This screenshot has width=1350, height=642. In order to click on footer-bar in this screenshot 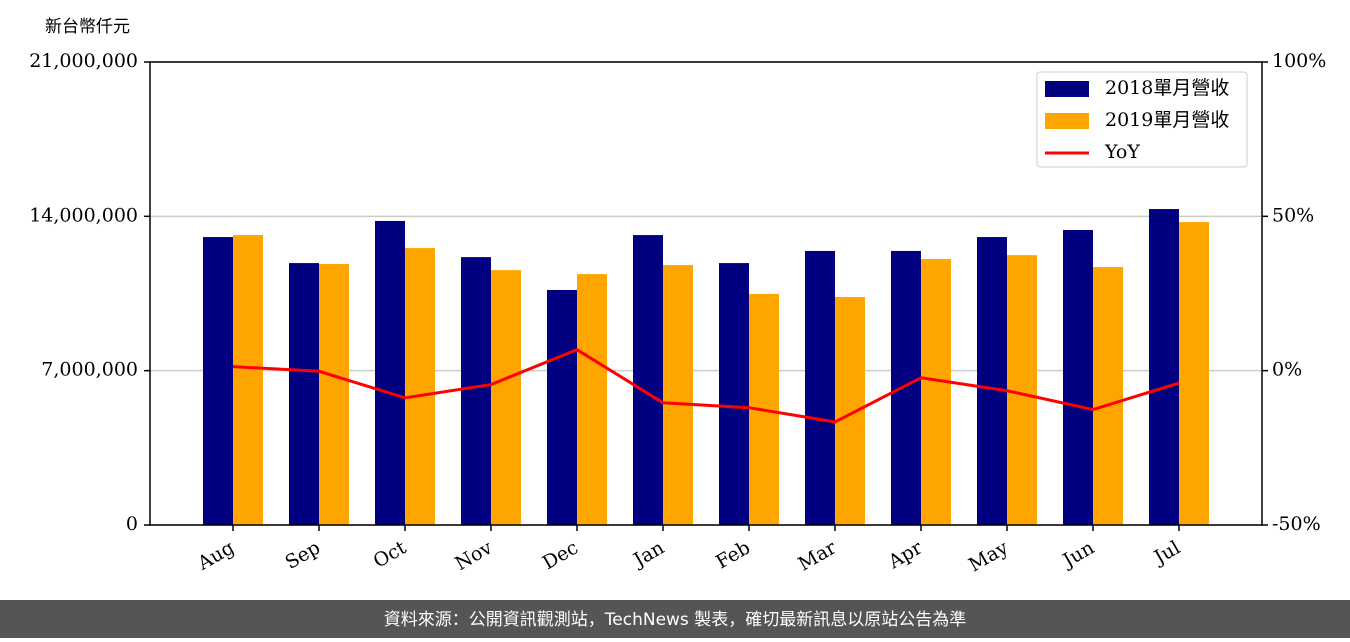, I will do `click(675, 619)`.